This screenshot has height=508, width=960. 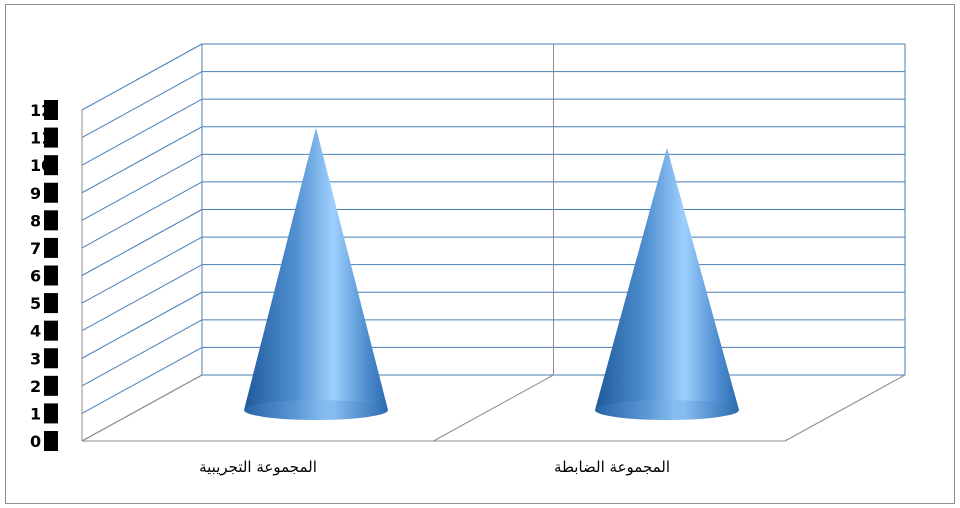 What do you see at coordinates (35, 248) in the screenshot?
I see `y-tick-label: 7` at bounding box center [35, 248].